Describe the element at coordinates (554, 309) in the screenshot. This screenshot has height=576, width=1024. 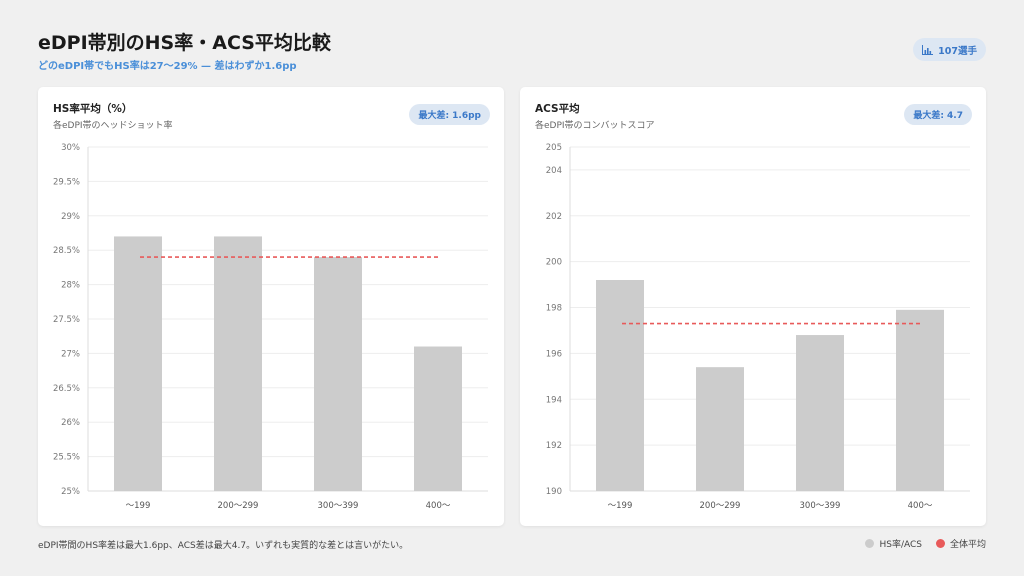
I see `acs-ytick-label: 198` at that location.